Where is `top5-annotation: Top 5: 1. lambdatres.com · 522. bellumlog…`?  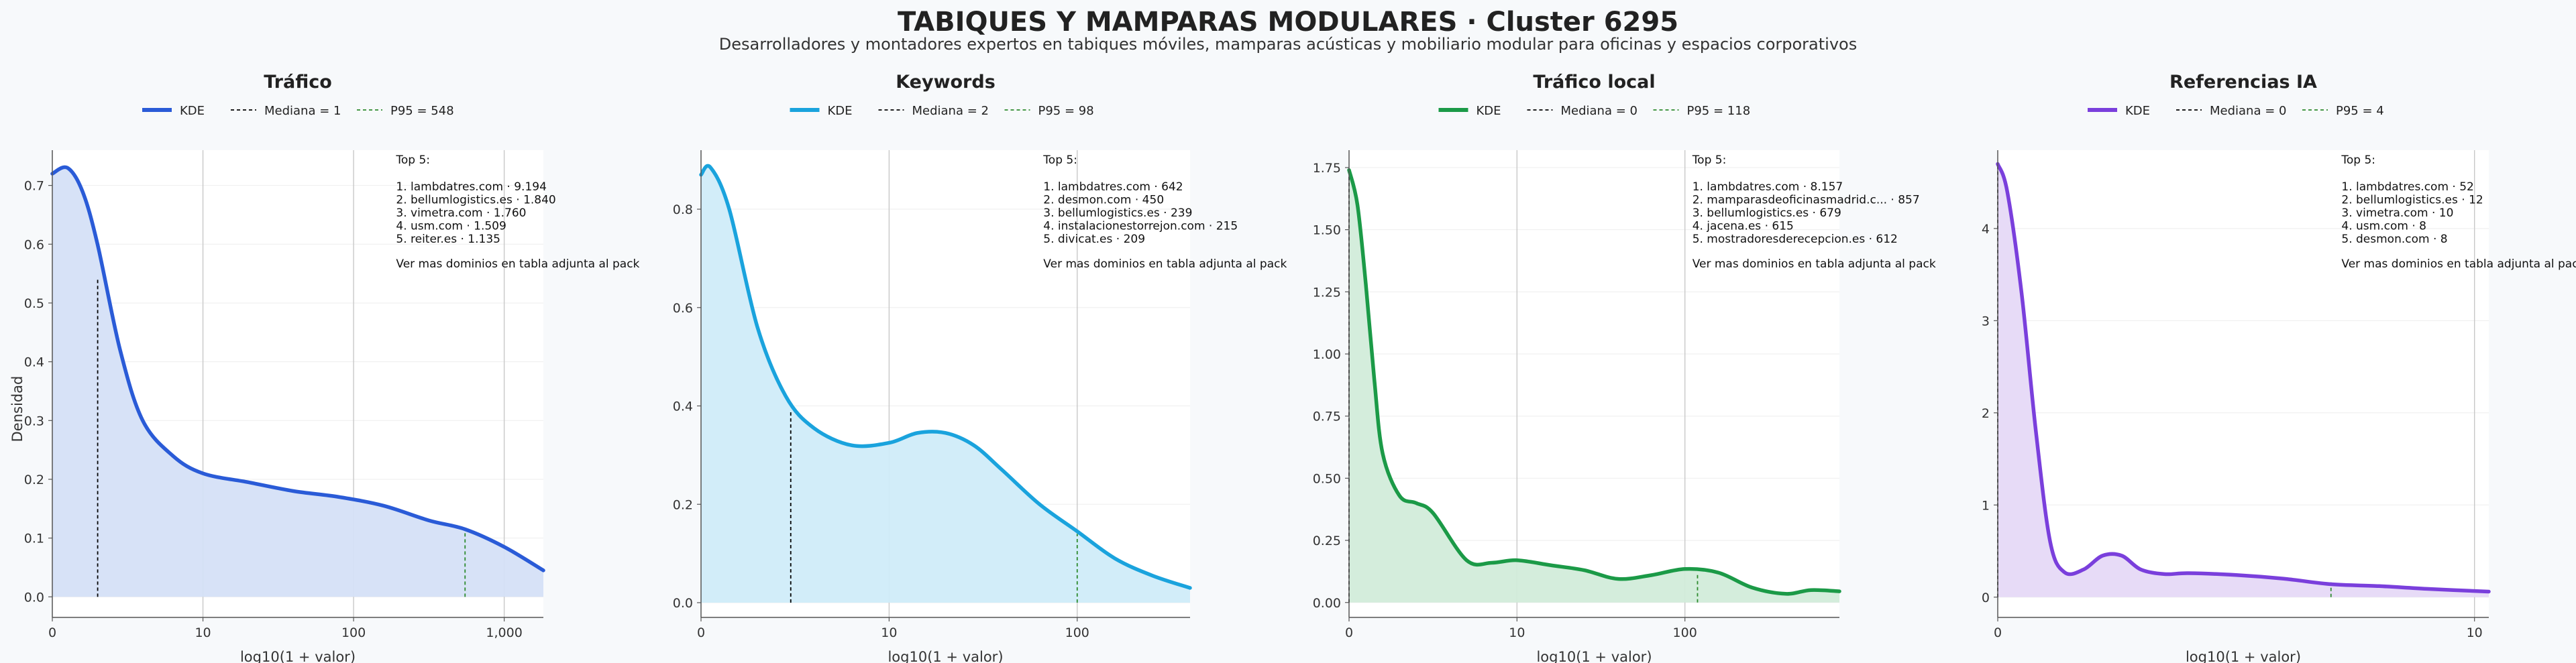
top5-annotation: Top 5: 1. lambdatres.com · 522. bellumlog… is located at coordinates (2458, 213).